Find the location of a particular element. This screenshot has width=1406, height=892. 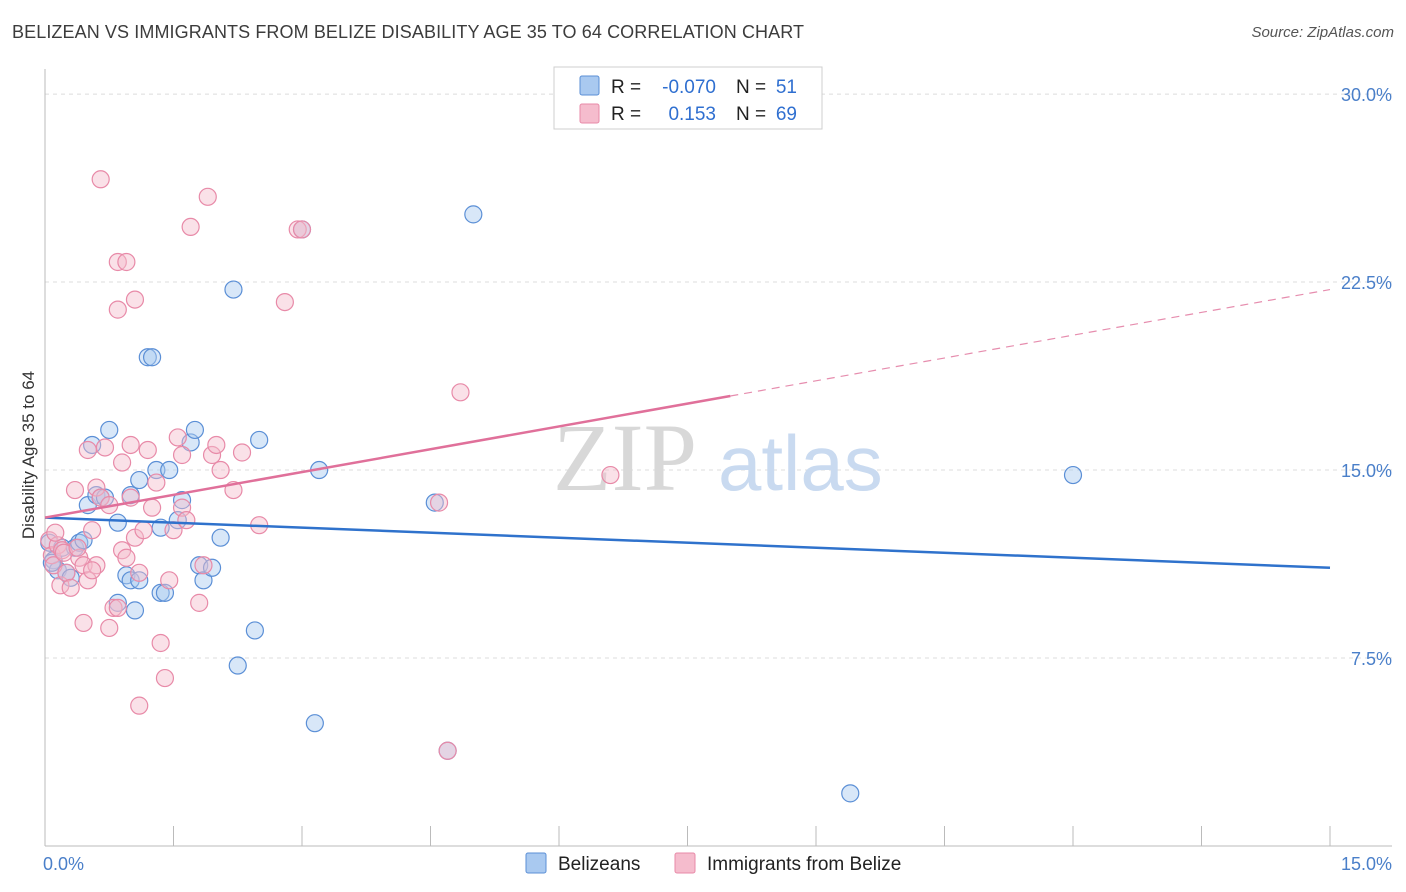

x-tick-labels: 0.0% 15.0% is located at coordinates (717, 864).